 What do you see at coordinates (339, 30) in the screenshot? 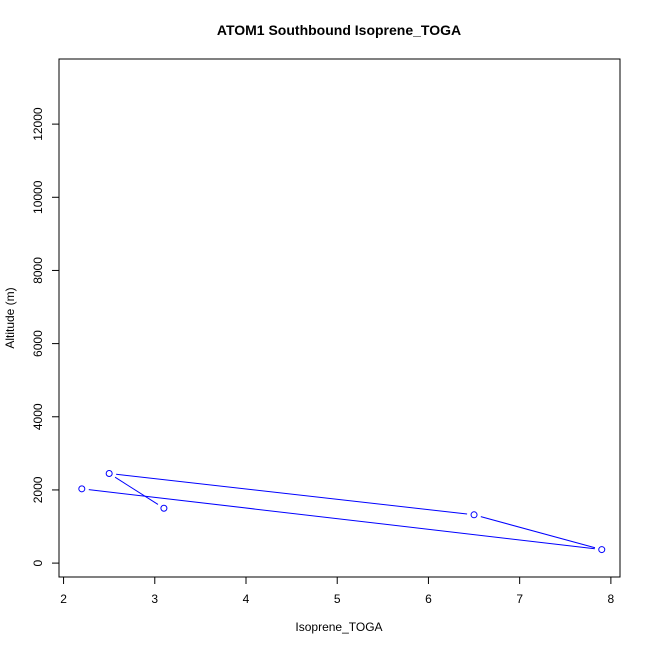
I see `chart-title: ATOM1 Southbound Isoprene_TOGA` at bounding box center [339, 30].